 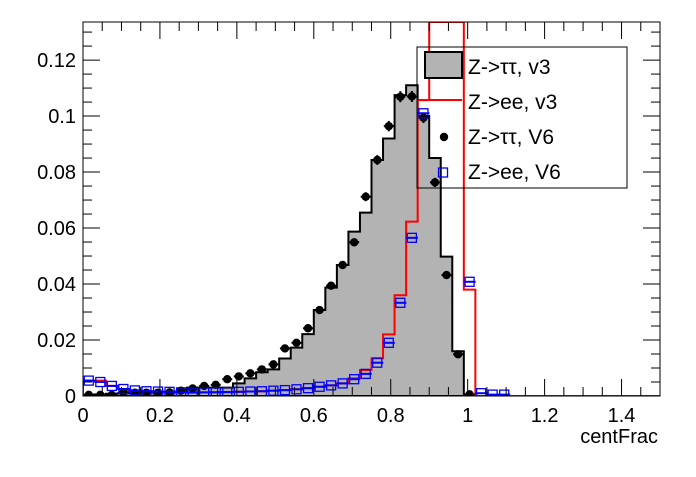 I want to click on y-tick-label: 0.12, so click(x=56, y=61).